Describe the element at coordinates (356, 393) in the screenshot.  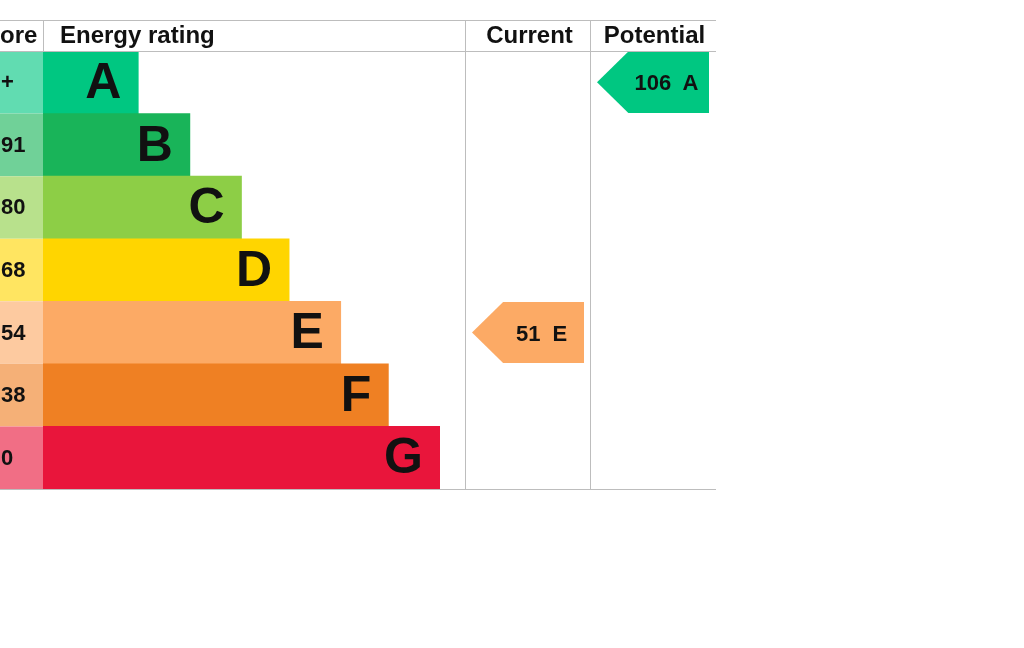
I see `y-tick-label: F` at that location.